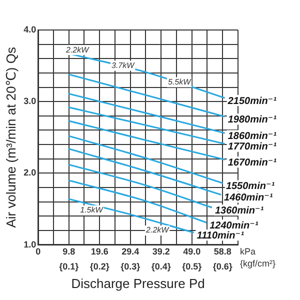  What do you see at coordinates (161, 266) in the screenshot?
I see `x2-tick-label: {0.4}` at bounding box center [161, 266].